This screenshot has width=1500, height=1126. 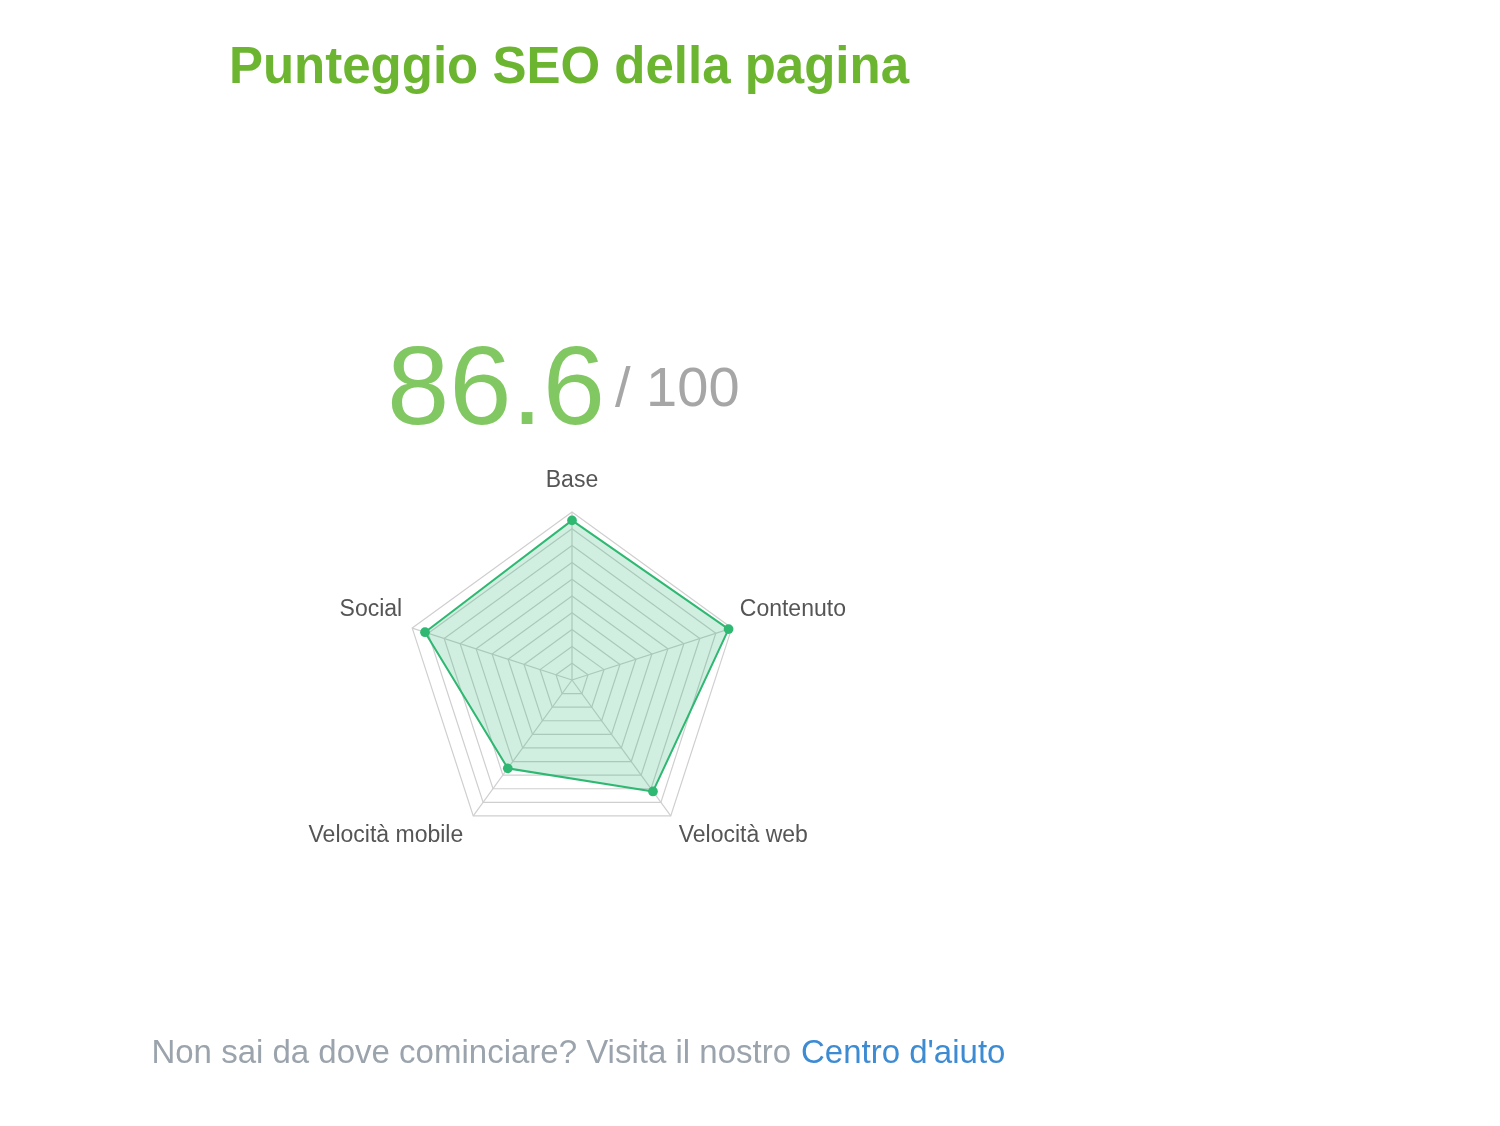 What do you see at coordinates (792, 608) in the screenshot?
I see `spoke-label: Contenuto` at bounding box center [792, 608].